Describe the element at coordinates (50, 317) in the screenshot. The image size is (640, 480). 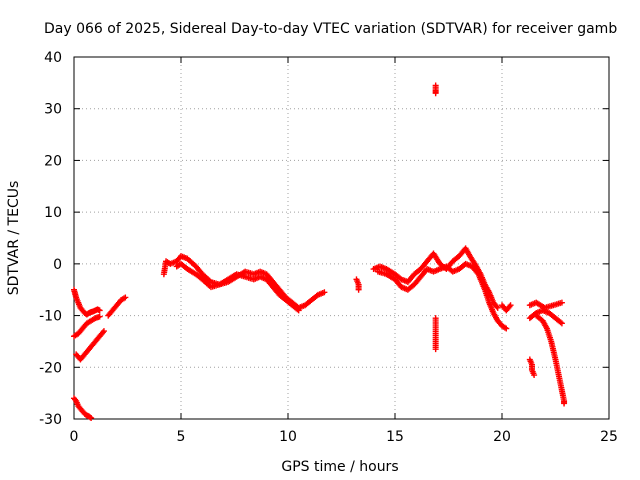
I see `y-tick-label: -10` at that location.